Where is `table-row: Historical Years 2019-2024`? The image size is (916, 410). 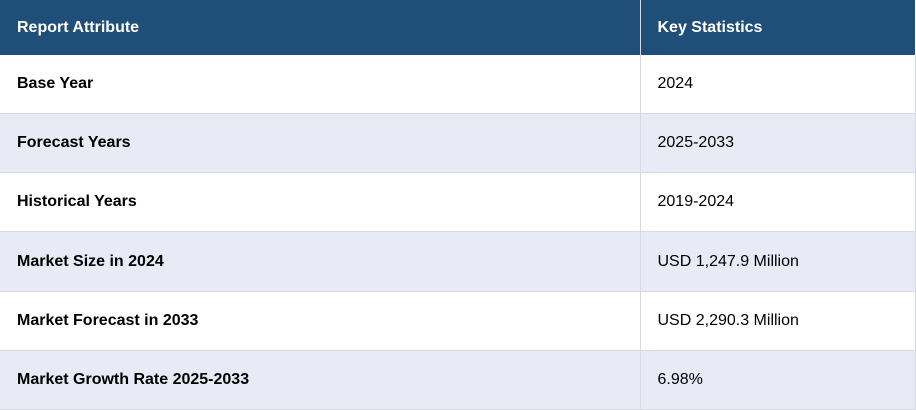
table-row: Historical Years 2019-2024 is located at coordinates (458, 202).